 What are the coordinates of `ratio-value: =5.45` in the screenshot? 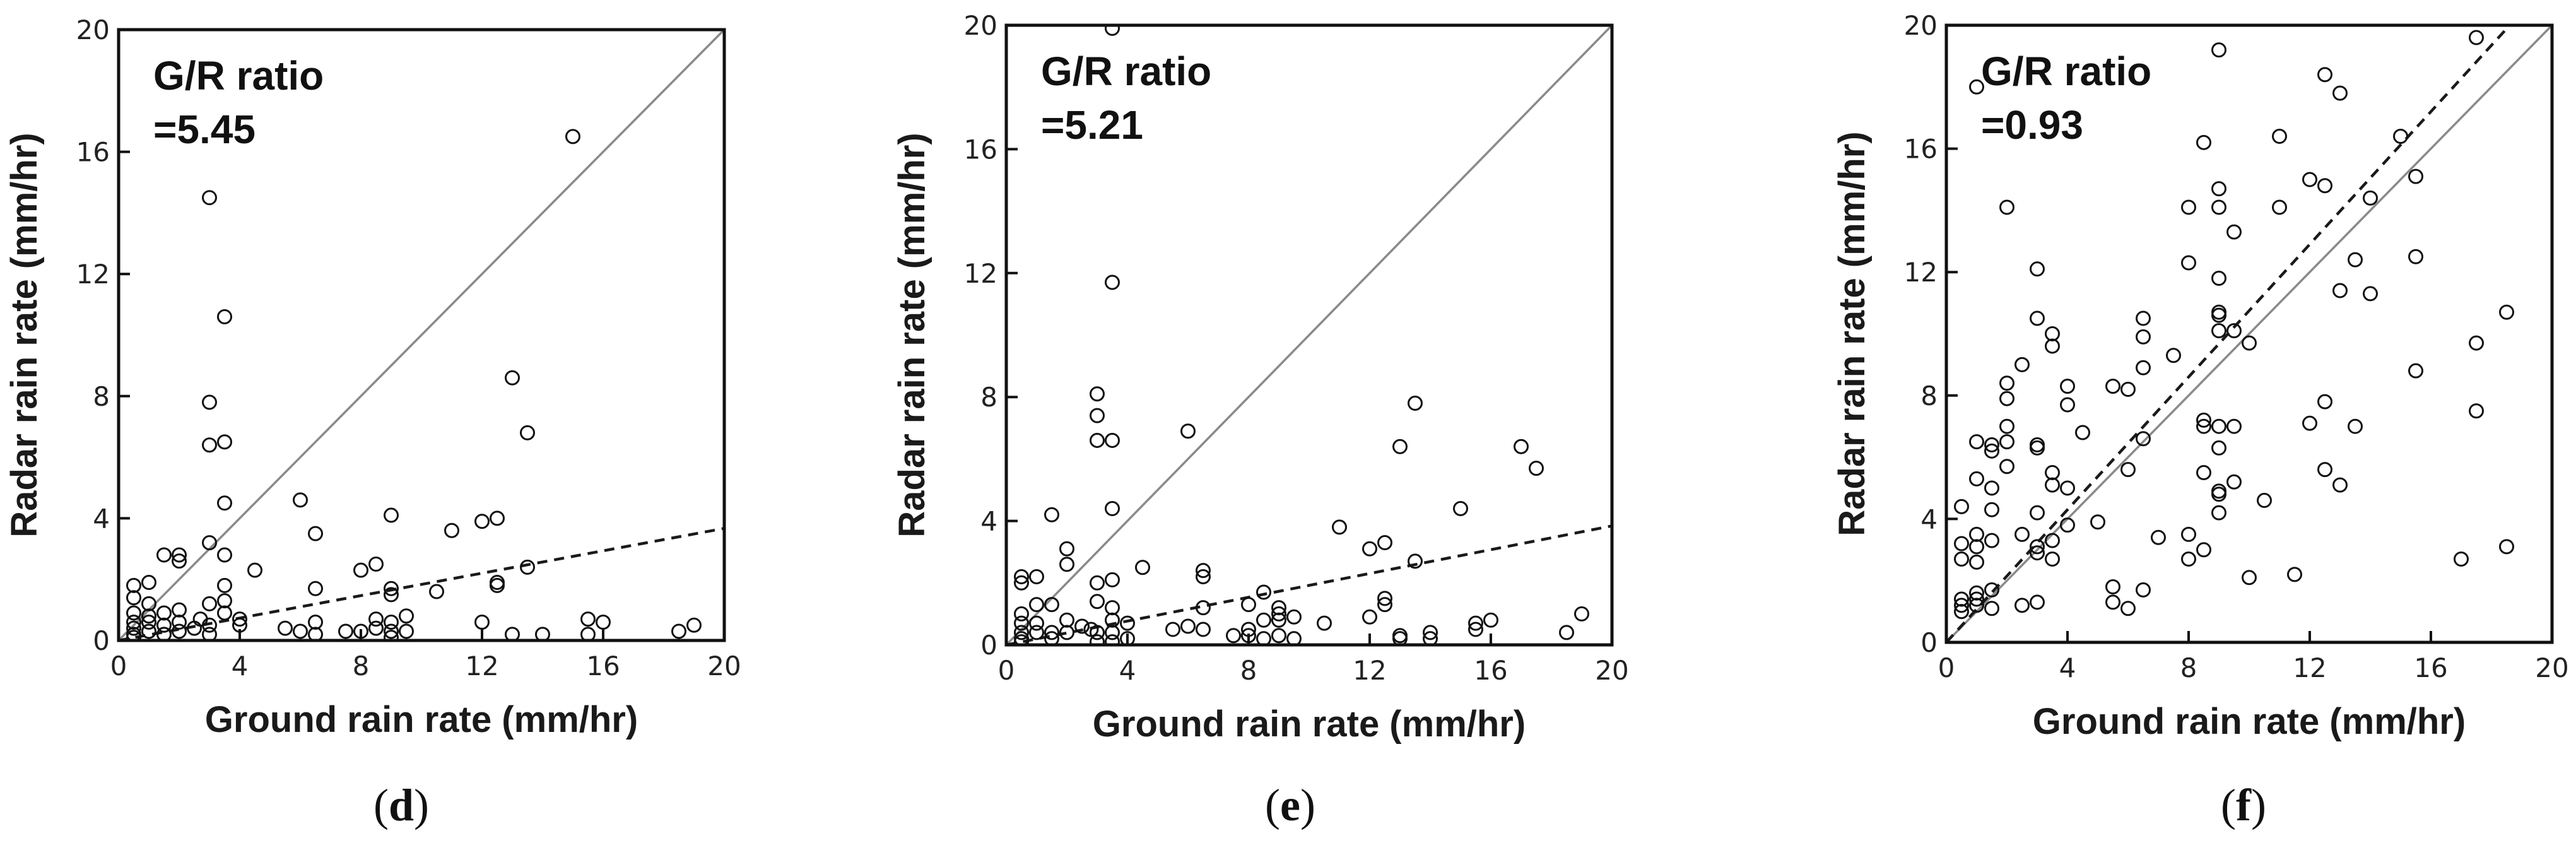 It's located at (204, 130).